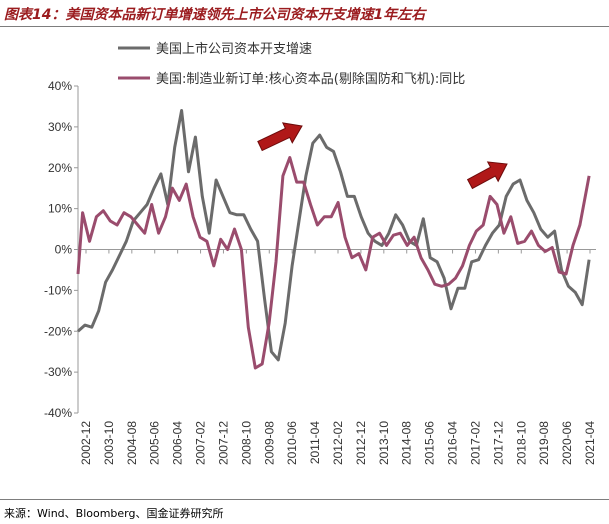  I want to click on x-tick-label: 2004-08, so click(132, 443).